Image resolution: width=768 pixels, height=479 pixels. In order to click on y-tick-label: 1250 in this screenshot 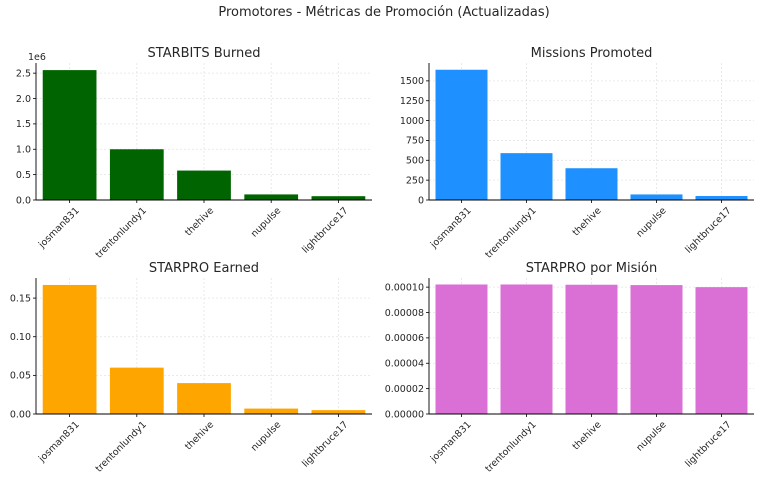, I will do `click(412, 101)`.